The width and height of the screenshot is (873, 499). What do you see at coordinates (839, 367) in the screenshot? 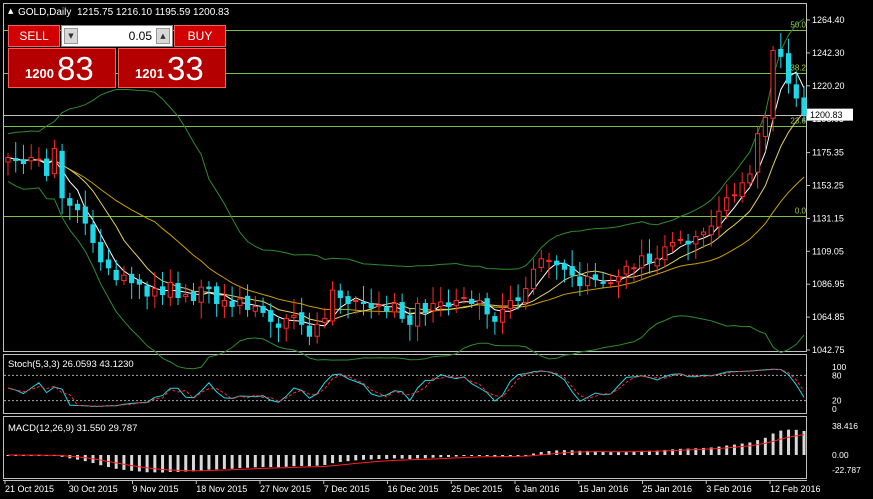
I see `stoch-tick-label: 100` at bounding box center [839, 367].